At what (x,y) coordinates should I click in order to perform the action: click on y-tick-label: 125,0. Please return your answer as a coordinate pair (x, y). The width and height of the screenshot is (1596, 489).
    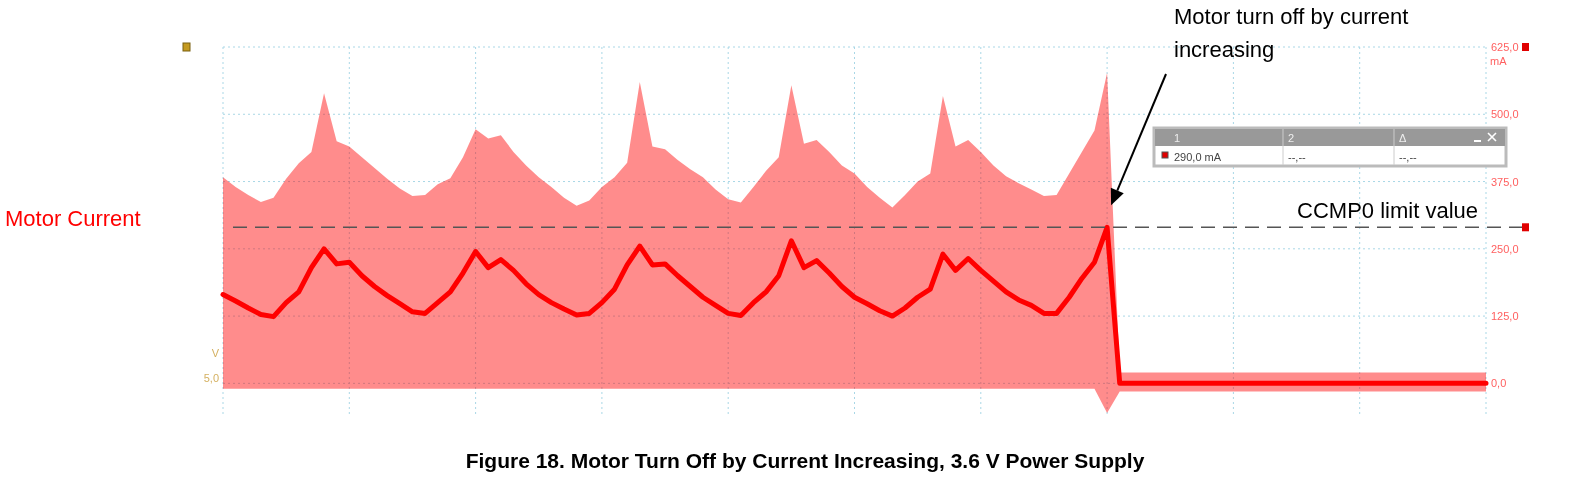
    Looking at the image, I should click on (1505, 316).